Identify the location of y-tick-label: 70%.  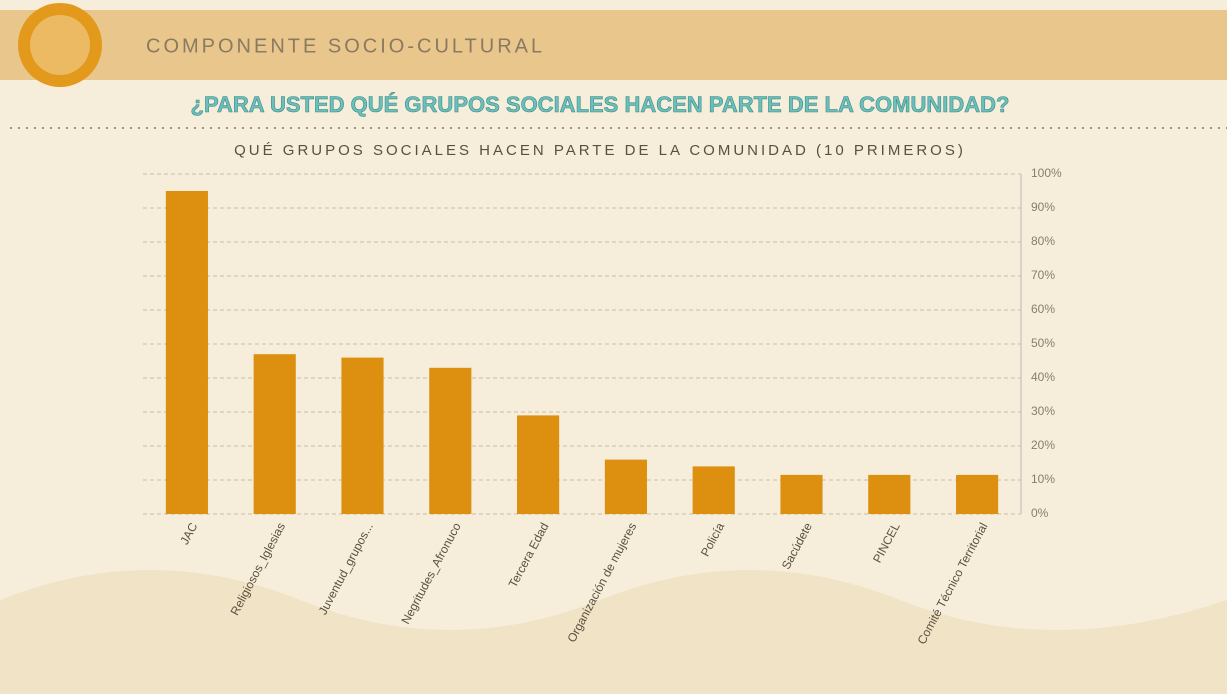
(1043, 275).